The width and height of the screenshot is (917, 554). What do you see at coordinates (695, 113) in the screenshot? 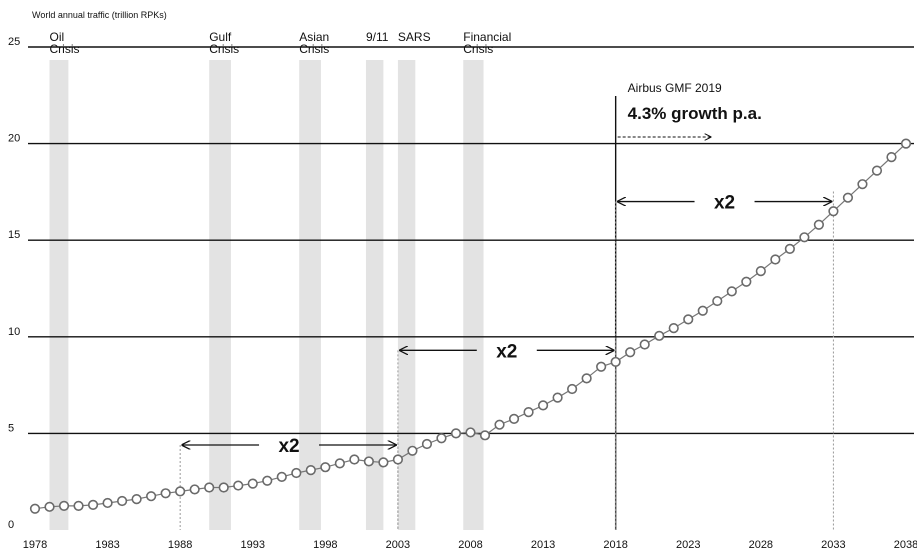
I see `forecast-growth: 4.3% growth p.a.` at bounding box center [695, 113].